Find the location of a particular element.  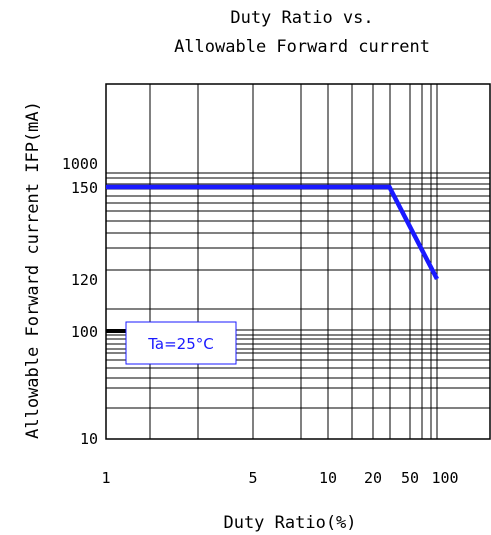

x-tick-1: 1 is located at coordinates (105, 478).